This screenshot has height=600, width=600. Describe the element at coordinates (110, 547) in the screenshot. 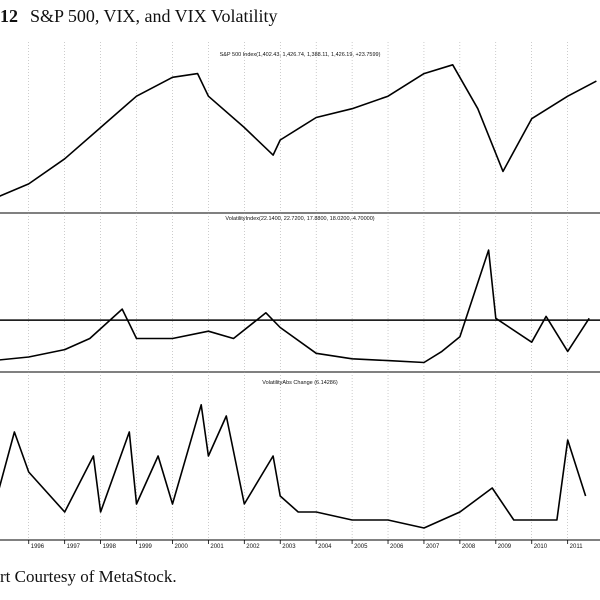

I see `x-tick-label: 1998` at that location.